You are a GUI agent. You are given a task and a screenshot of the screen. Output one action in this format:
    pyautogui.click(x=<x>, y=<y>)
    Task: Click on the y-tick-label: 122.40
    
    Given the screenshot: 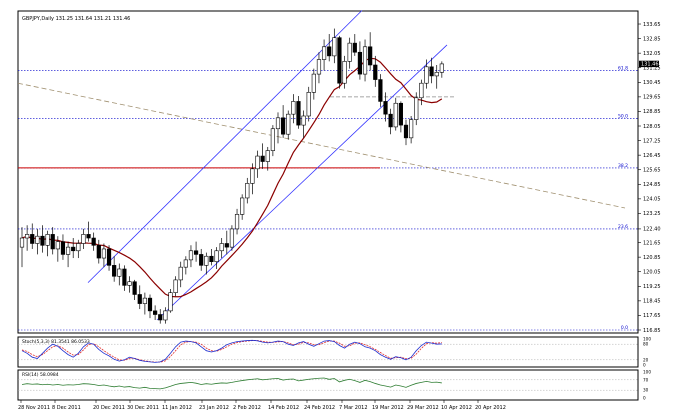 What is the action you would take?
    pyautogui.click(x=652, y=230)
    